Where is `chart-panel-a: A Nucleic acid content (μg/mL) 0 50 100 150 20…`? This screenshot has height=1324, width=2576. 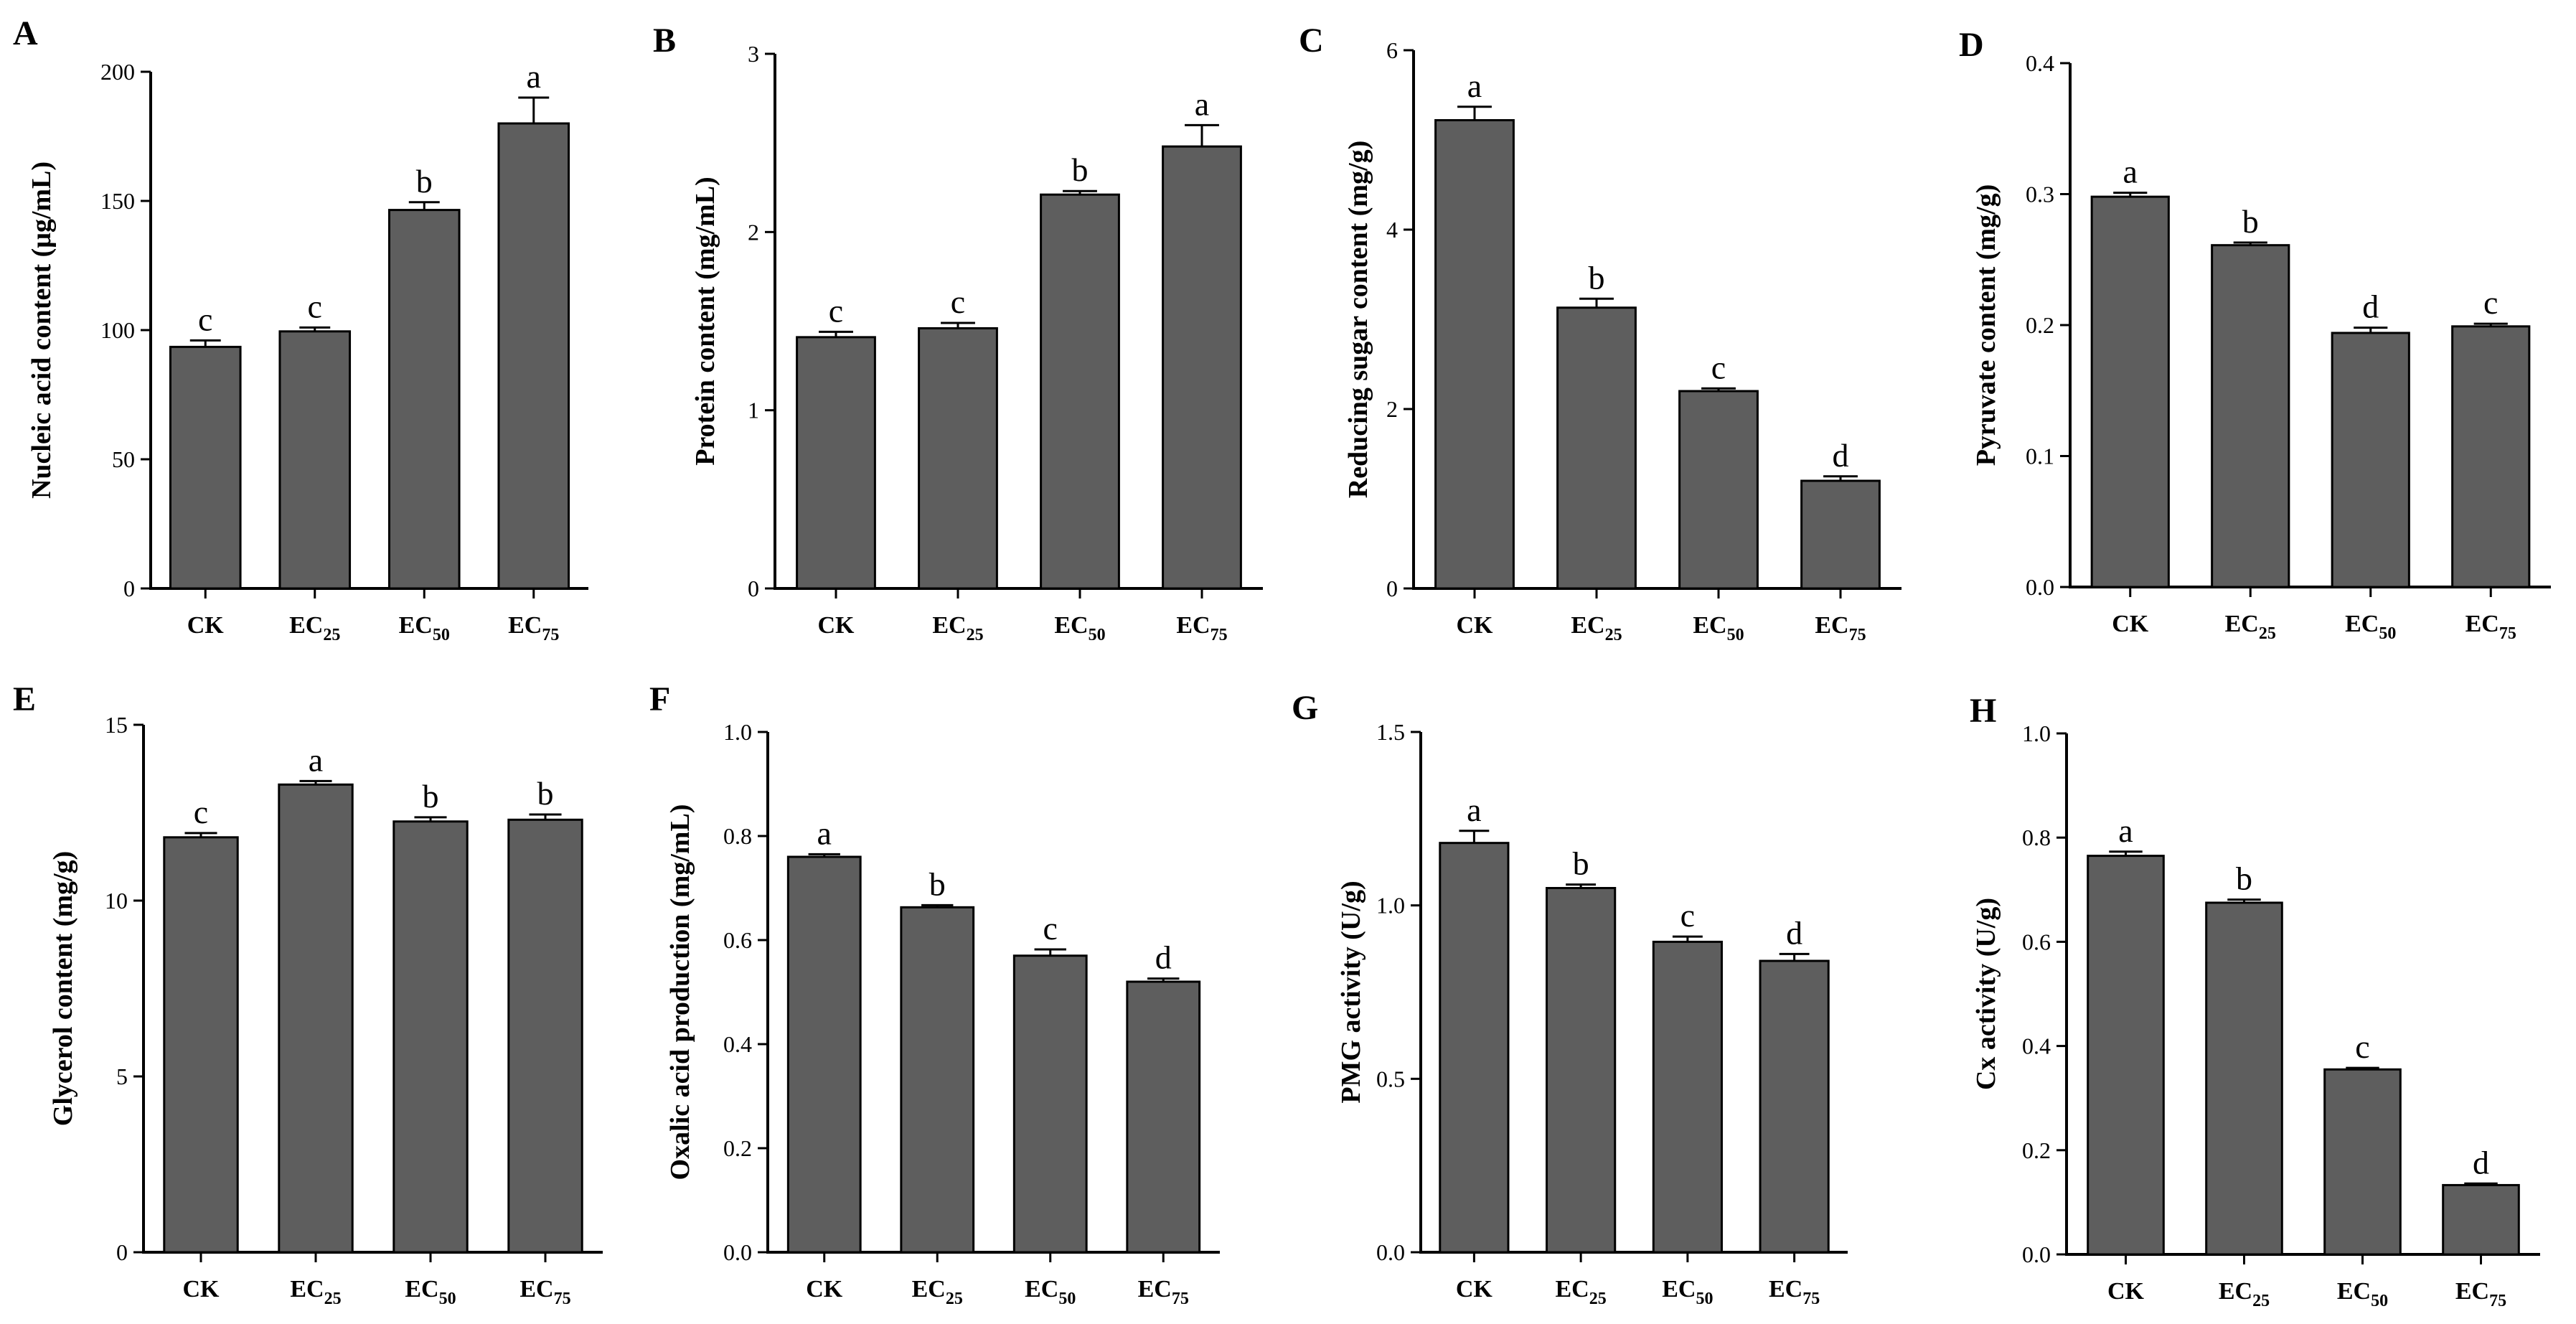 chart-panel-a: A Nucleic acid content (μg/mL) 0 50 100 150 20… is located at coordinates (300, 329).